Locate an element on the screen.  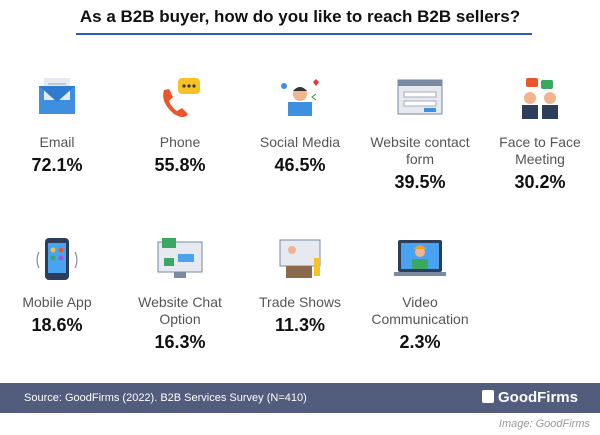
channel: Trade Shows 11.3% is located at coordinates (300, 284).